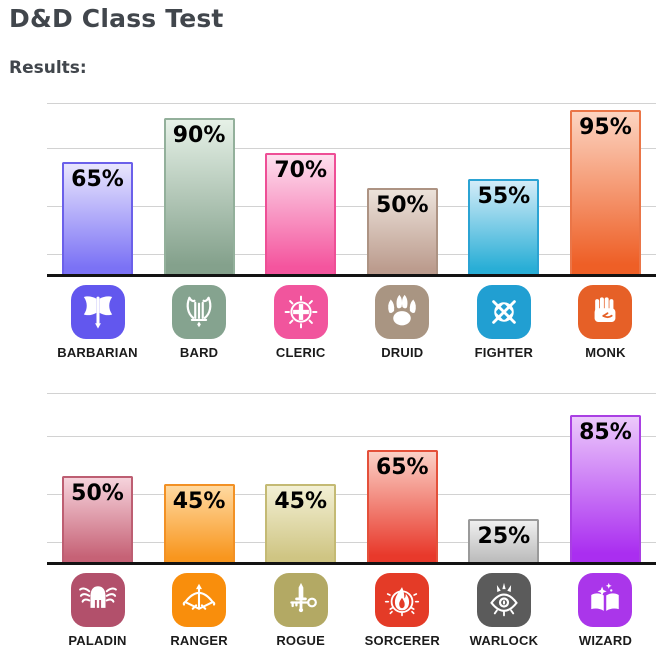  What do you see at coordinates (605, 127) in the screenshot?
I see `bar-value: 95%` at bounding box center [605, 127].